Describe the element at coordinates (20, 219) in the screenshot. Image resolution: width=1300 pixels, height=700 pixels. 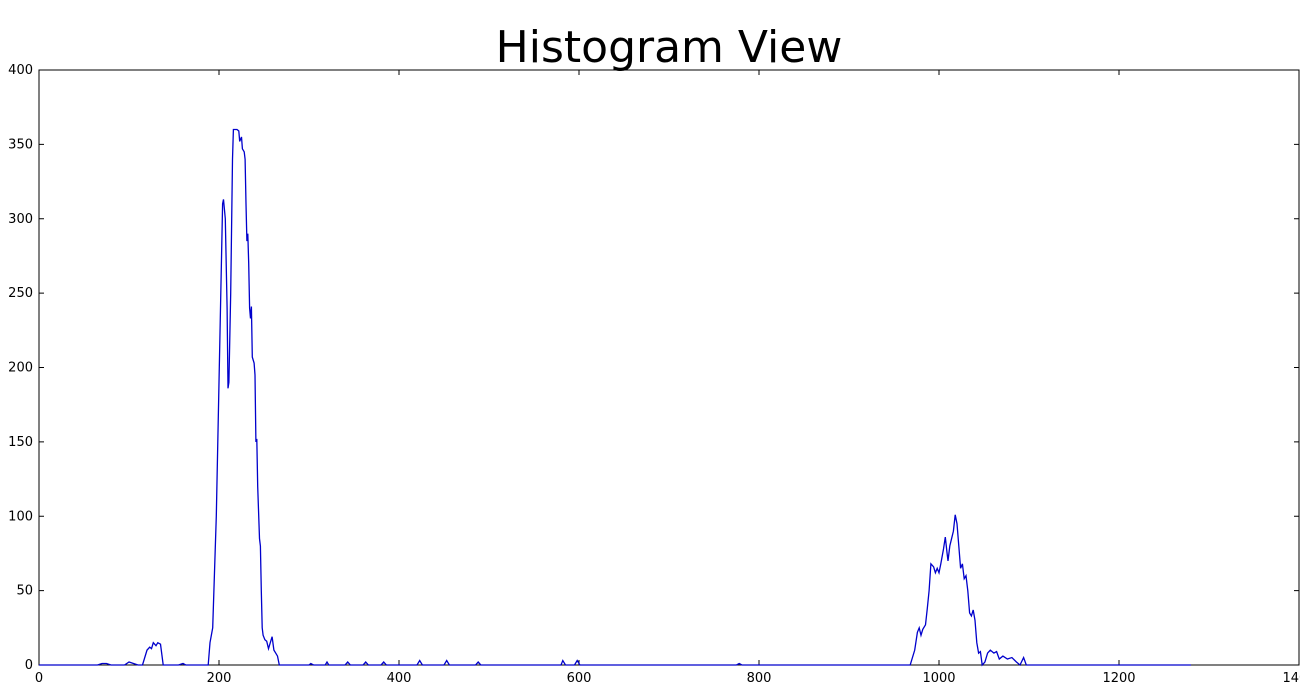
I see `y-tick-label: 300` at that location.